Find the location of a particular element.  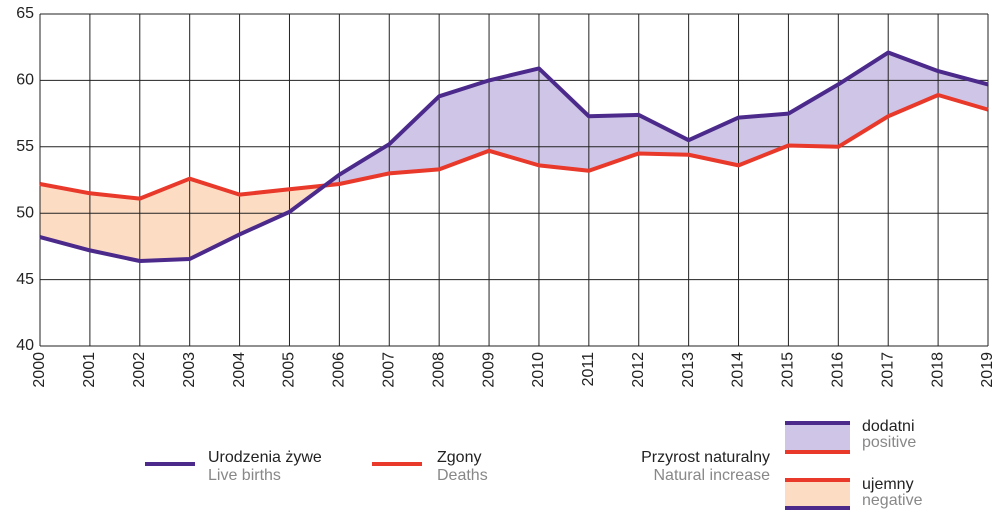

y-tick-label: 55 is located at coordinates (25, 146).